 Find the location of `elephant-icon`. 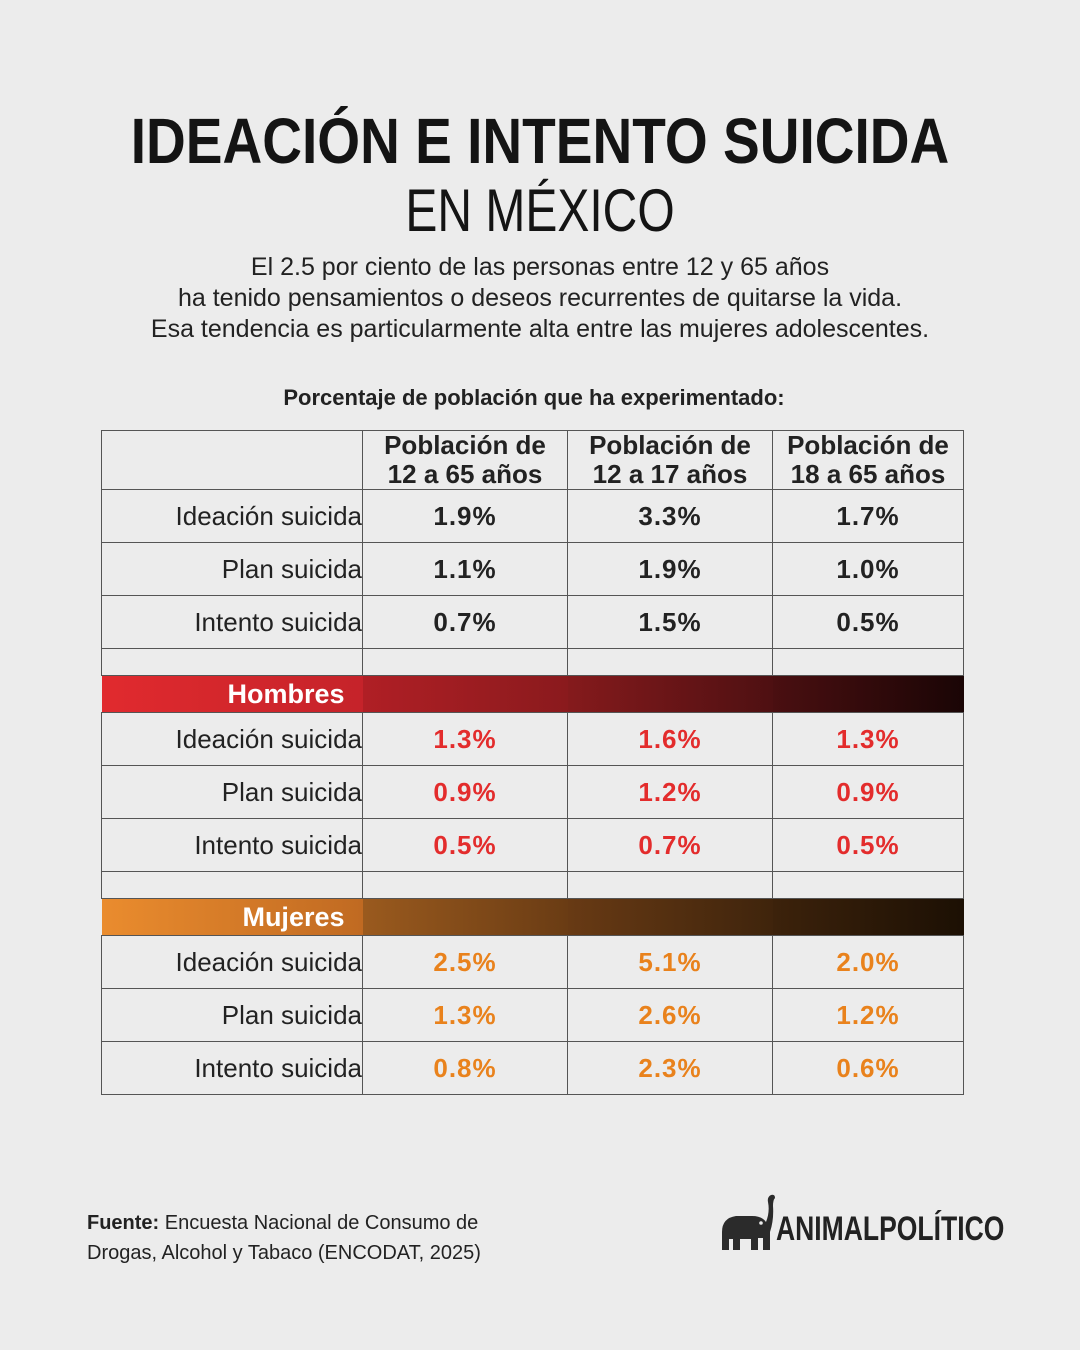

elephant-icon is located at coordinates (748, 1222).